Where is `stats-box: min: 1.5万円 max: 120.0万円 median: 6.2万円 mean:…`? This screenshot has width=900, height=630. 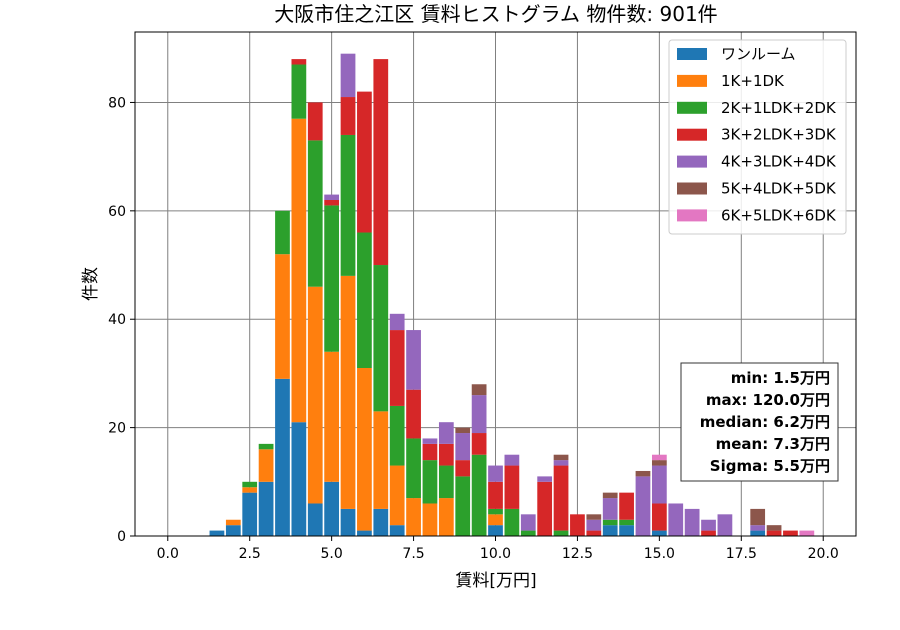 stats-box: min: 1.5万円 max: 120.0万円 median: 6.2万円 mean:… is located at coordinates (759, 422).